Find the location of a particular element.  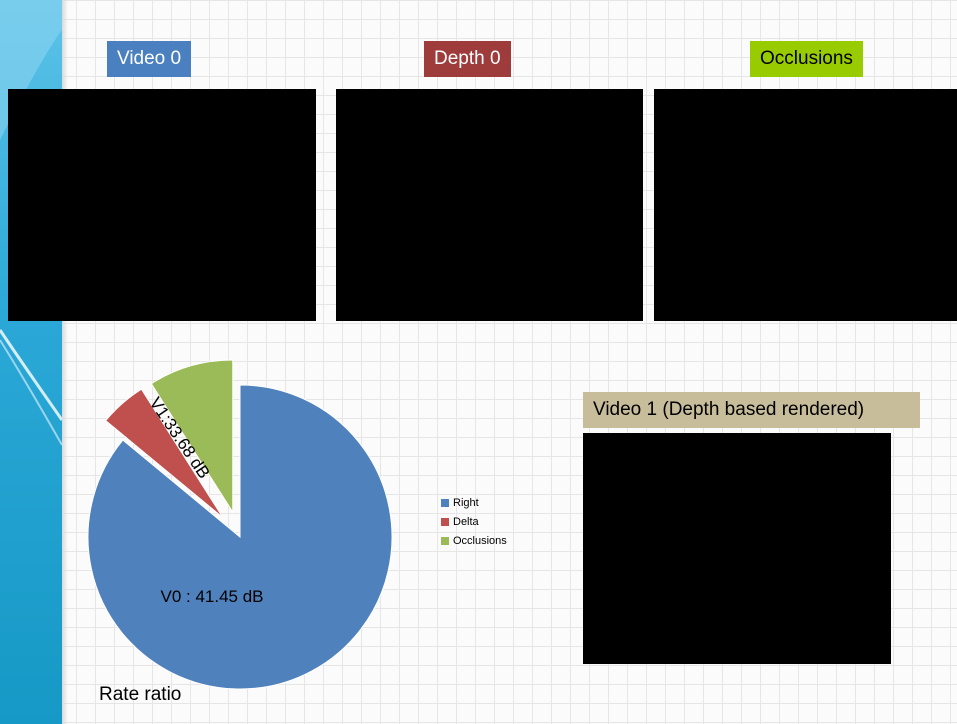

legend-item-delta: Delta is located at coordinates (474, 521).